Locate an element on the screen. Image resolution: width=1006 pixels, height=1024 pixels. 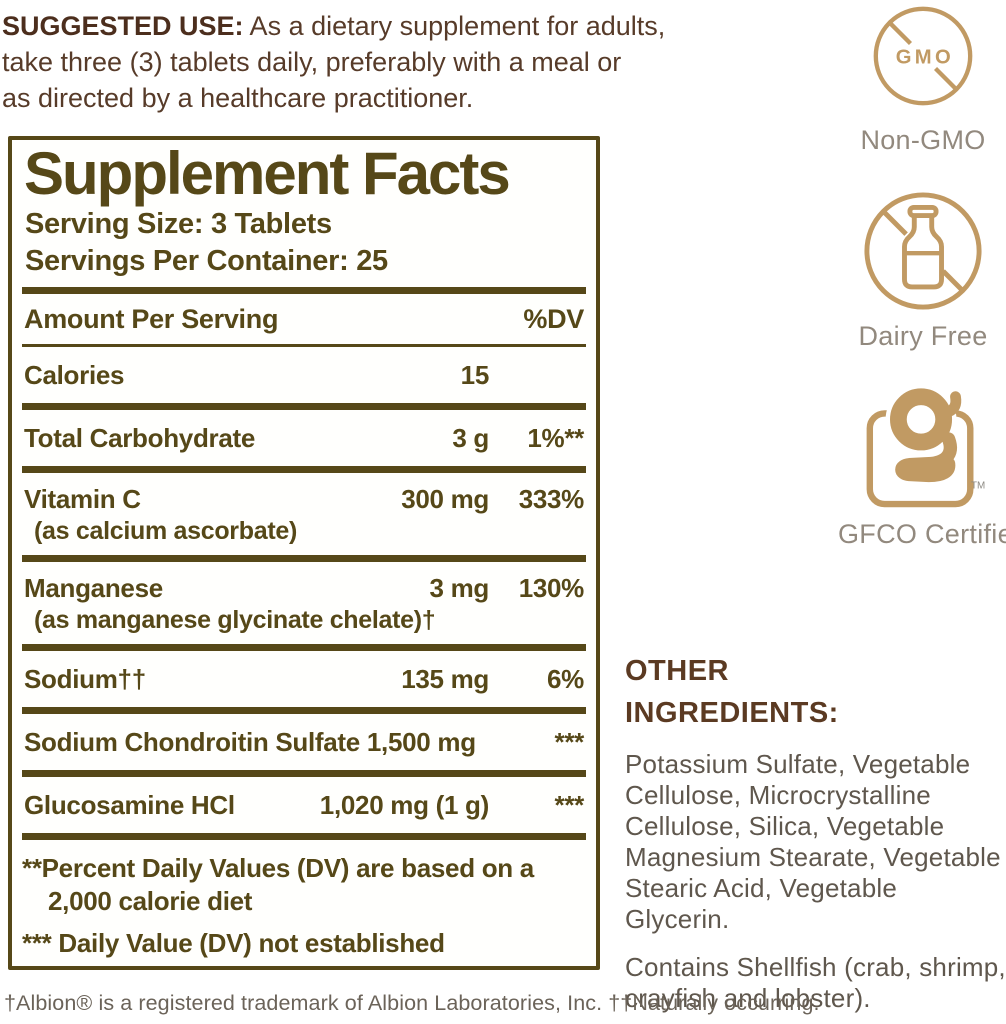
facts-row-sodium-chondroitin-sulfate: Sodium Chondroitin Sulfate 1,500 mg *** is located at coordinates (304, 742).